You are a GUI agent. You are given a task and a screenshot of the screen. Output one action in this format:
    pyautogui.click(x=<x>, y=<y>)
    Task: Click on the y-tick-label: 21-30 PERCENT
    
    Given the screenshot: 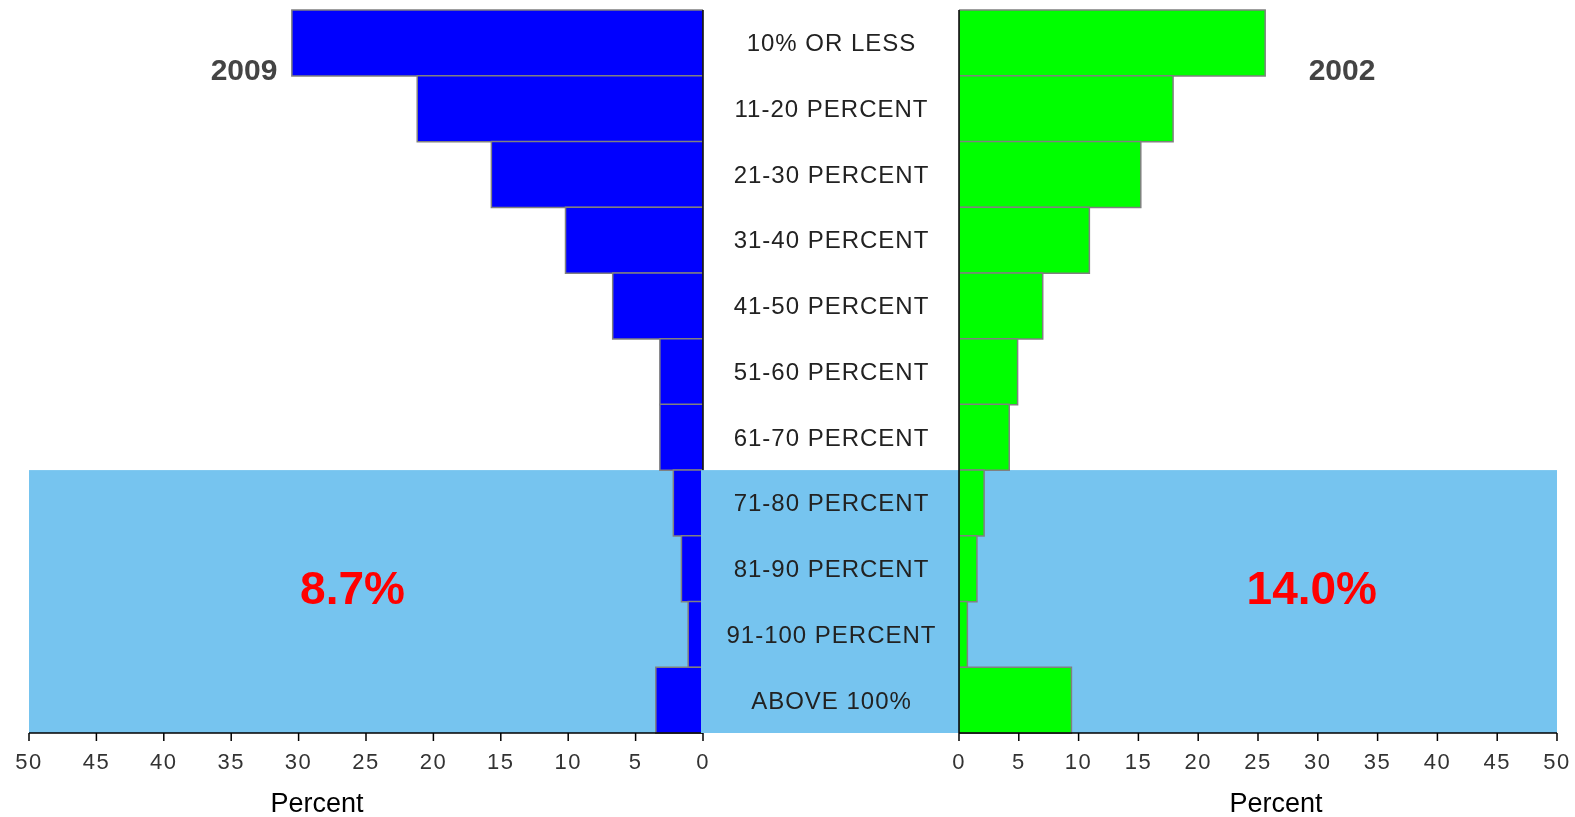 What is the action you would take?
    pyautogui.click(x=831, y=174)
    